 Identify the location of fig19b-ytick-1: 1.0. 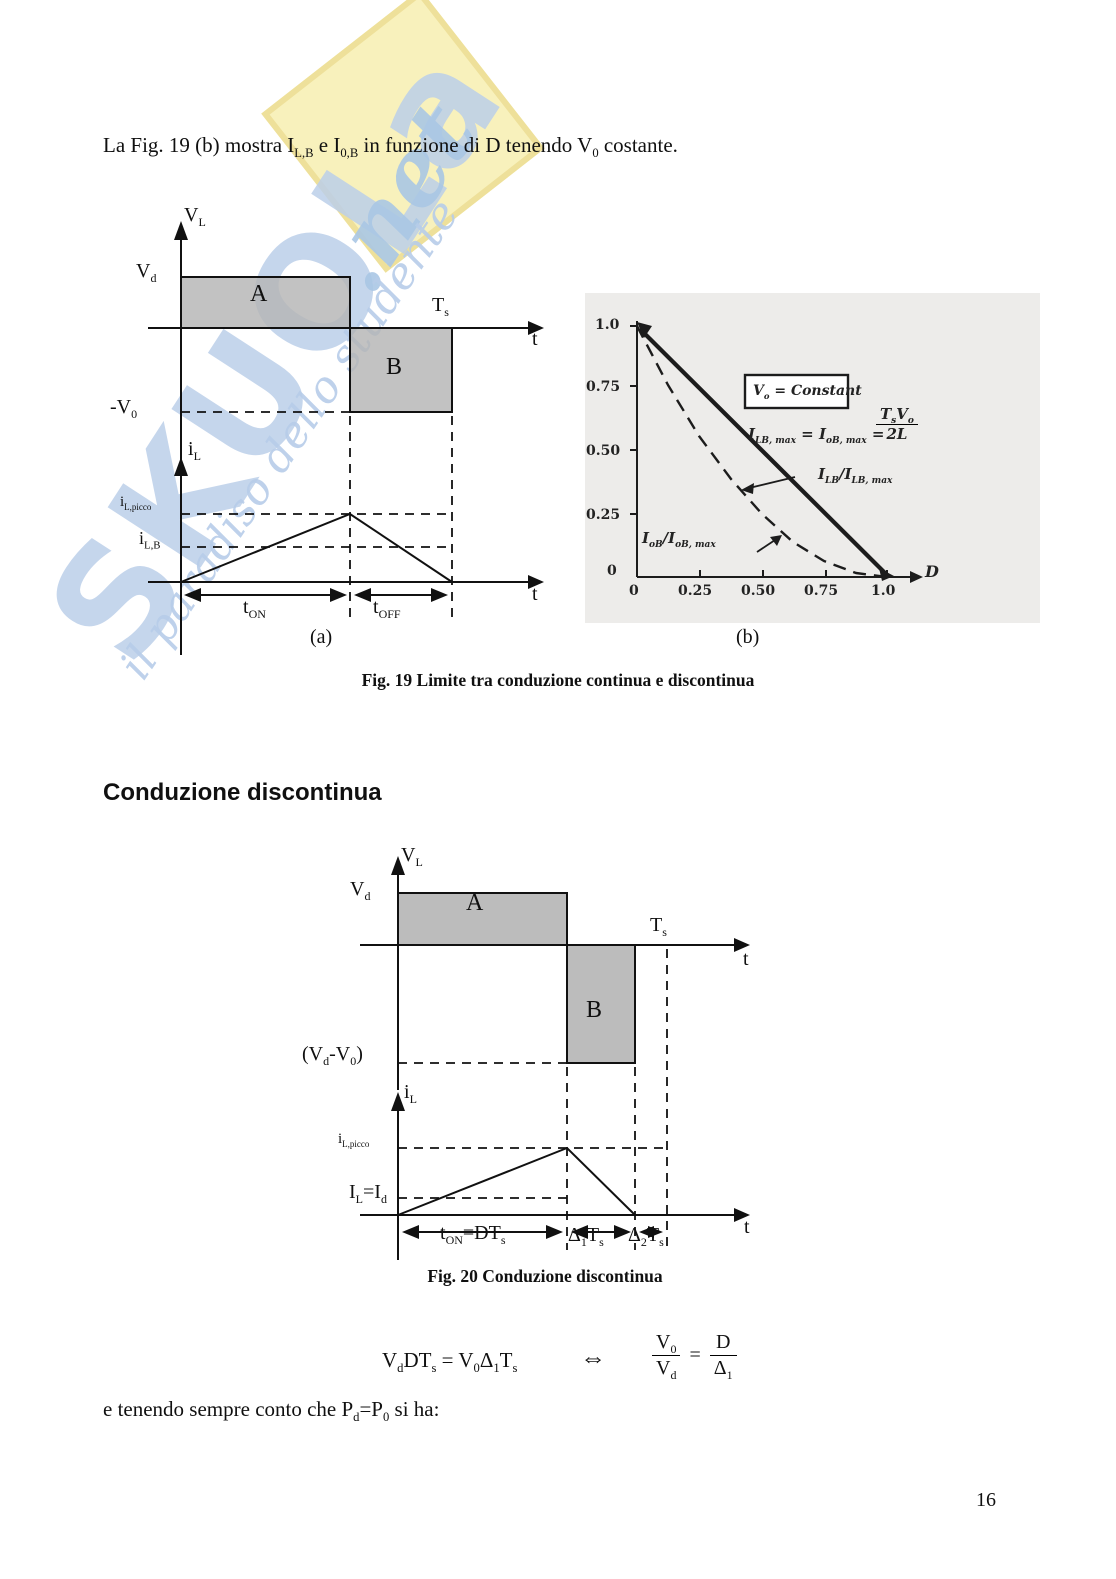
(607, 325).